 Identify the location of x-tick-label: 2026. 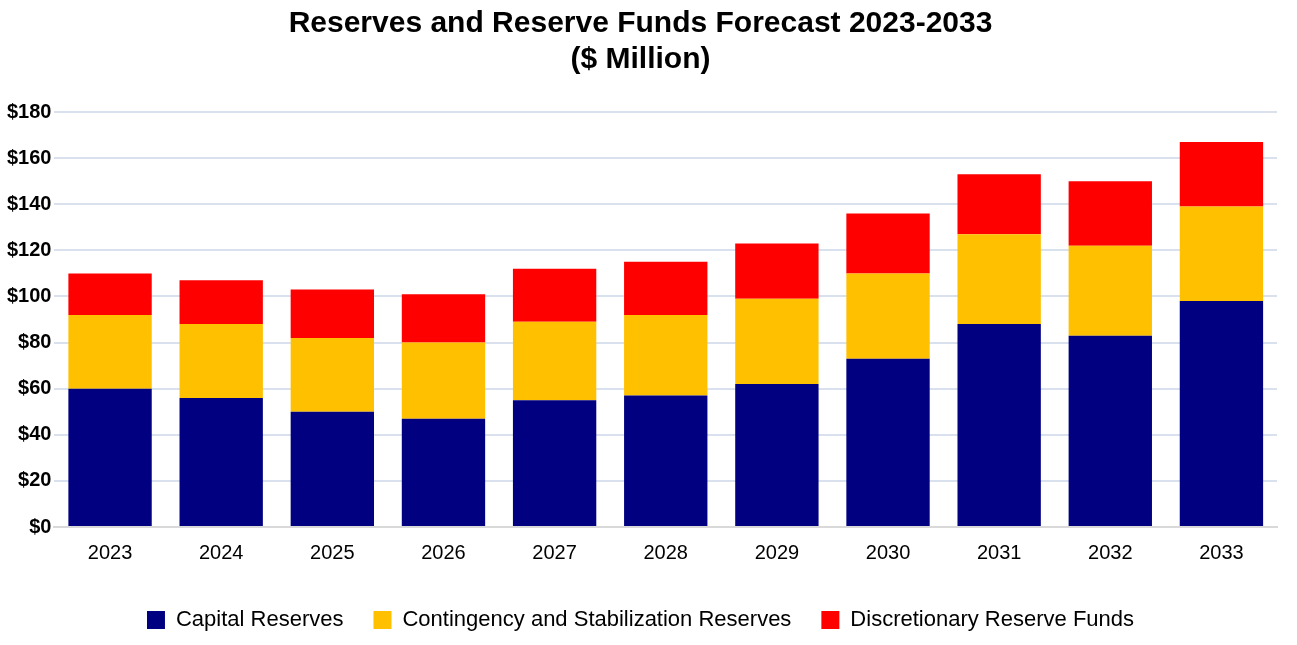
(443, 551).